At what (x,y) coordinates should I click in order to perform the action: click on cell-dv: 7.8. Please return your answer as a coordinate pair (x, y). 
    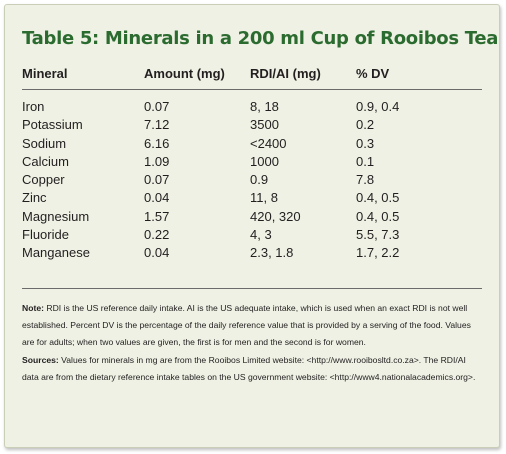
    Looking at the image, I should click on (365, 180).